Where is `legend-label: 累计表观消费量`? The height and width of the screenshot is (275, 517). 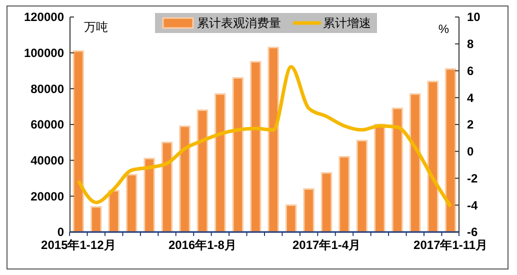
legend-label: 累计表观消费量 is located at coordinates (239, 23).